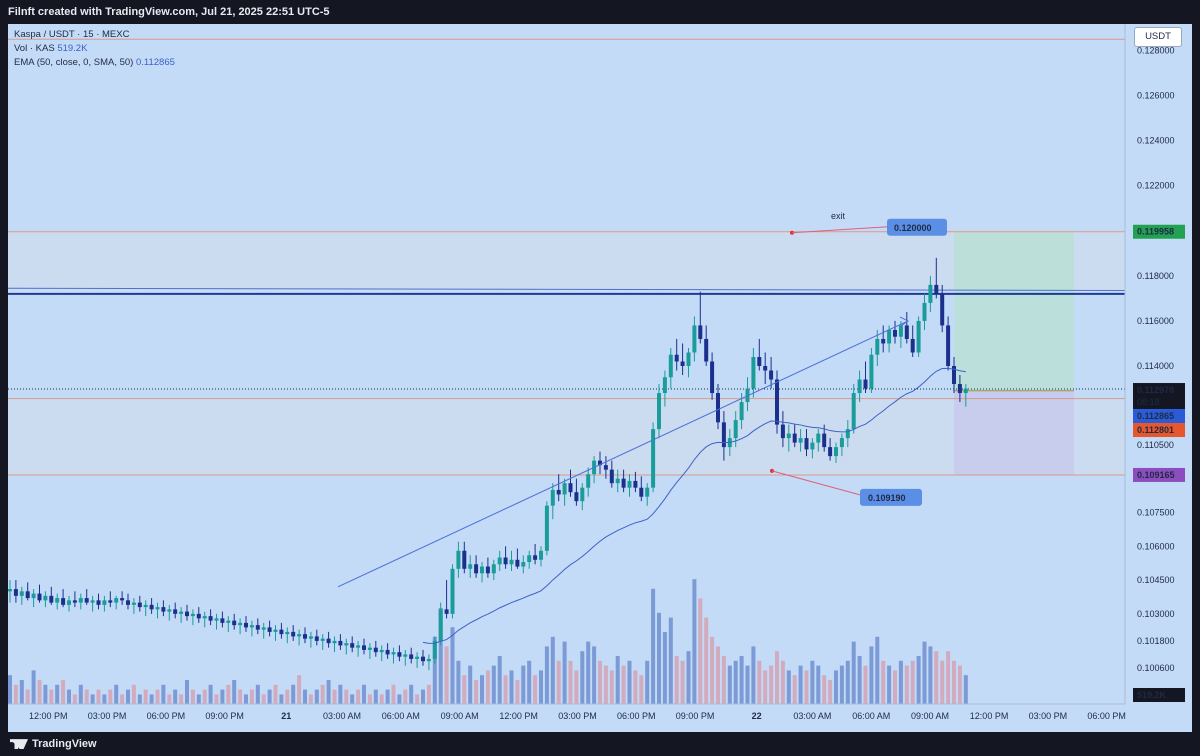  What do you see at coordinates (94, 49) in the screenshot?
I see `volume-line: Vol · KAS 519.2K` at bounding box center [94, 49].